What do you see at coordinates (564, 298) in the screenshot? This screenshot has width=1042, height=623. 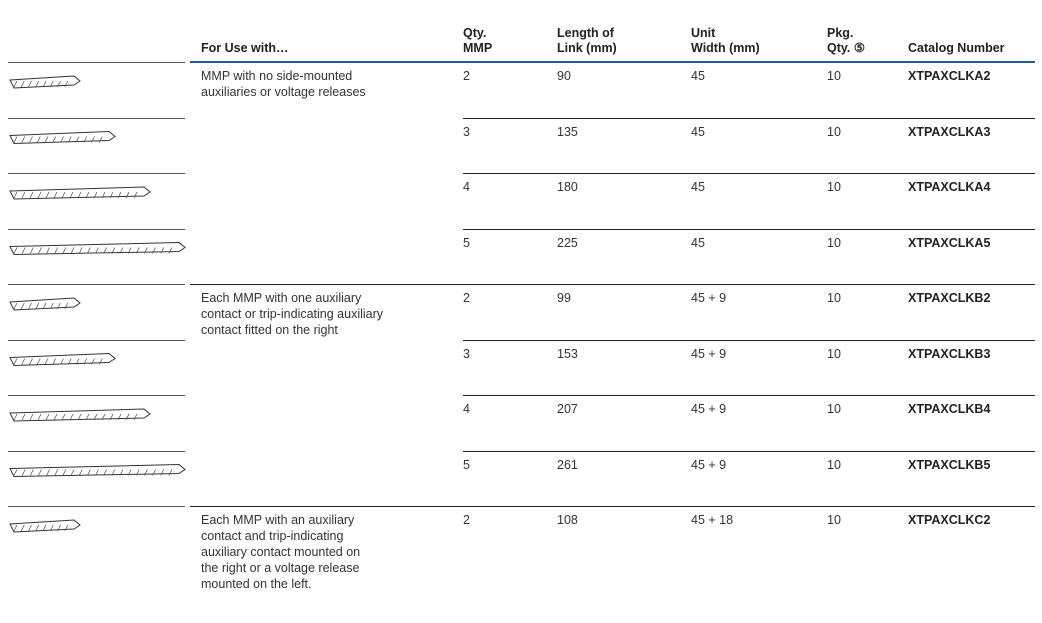 I see `cell: 99` at bounding box center [564, 298].